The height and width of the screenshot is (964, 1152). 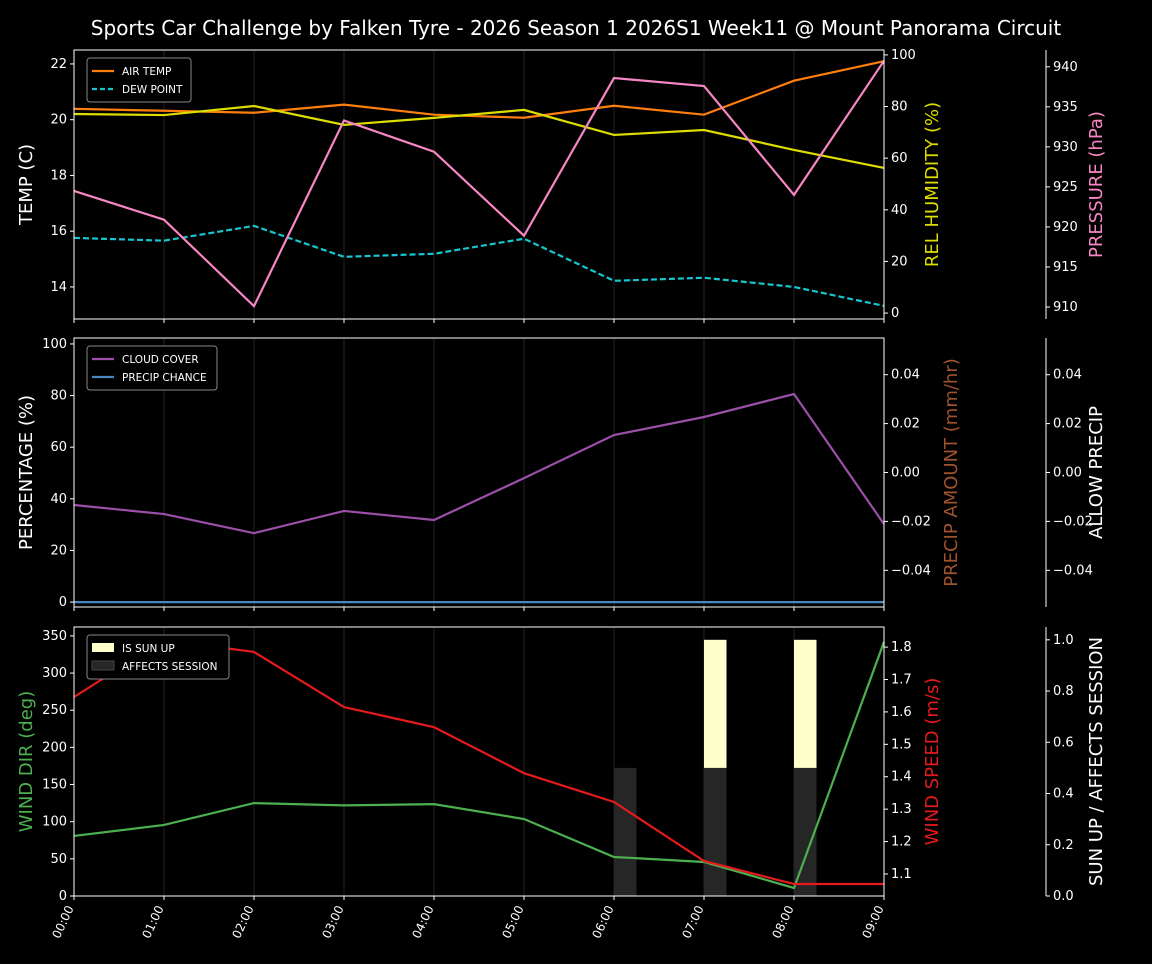 I want to click on y-tick-label: 915, so click(x=1065, y=267).